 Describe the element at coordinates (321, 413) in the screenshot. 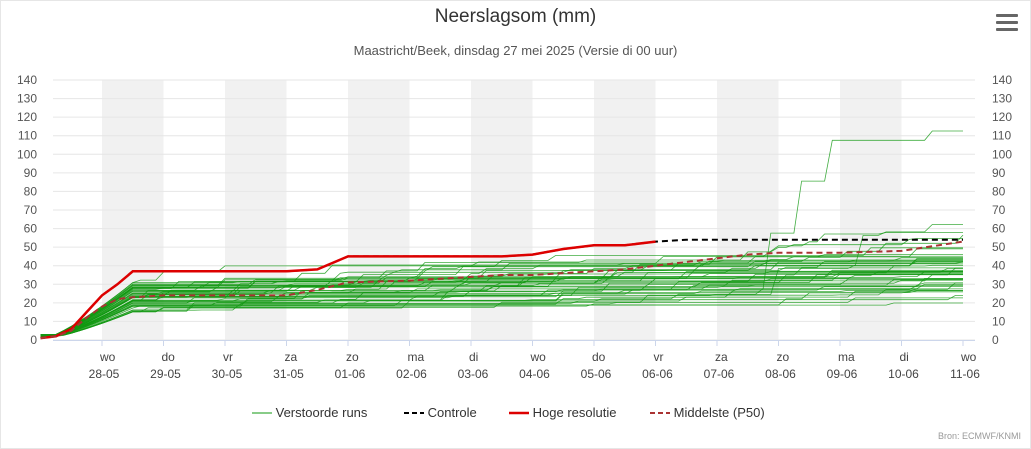

I see `legend-label: Verstoorde runs` at that location.